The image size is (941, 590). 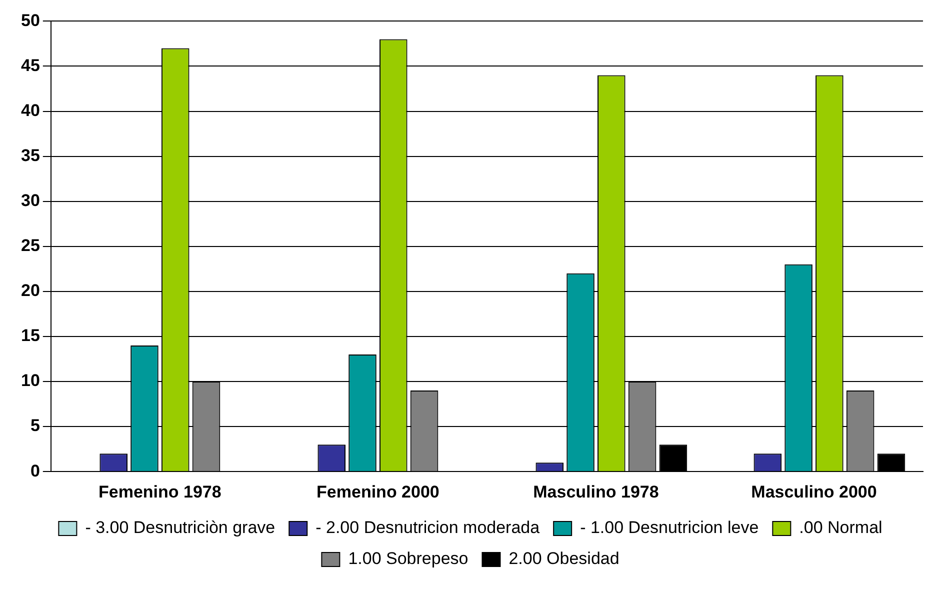 I want to click on y-tick-label: 10, so click(x=30, y=380).